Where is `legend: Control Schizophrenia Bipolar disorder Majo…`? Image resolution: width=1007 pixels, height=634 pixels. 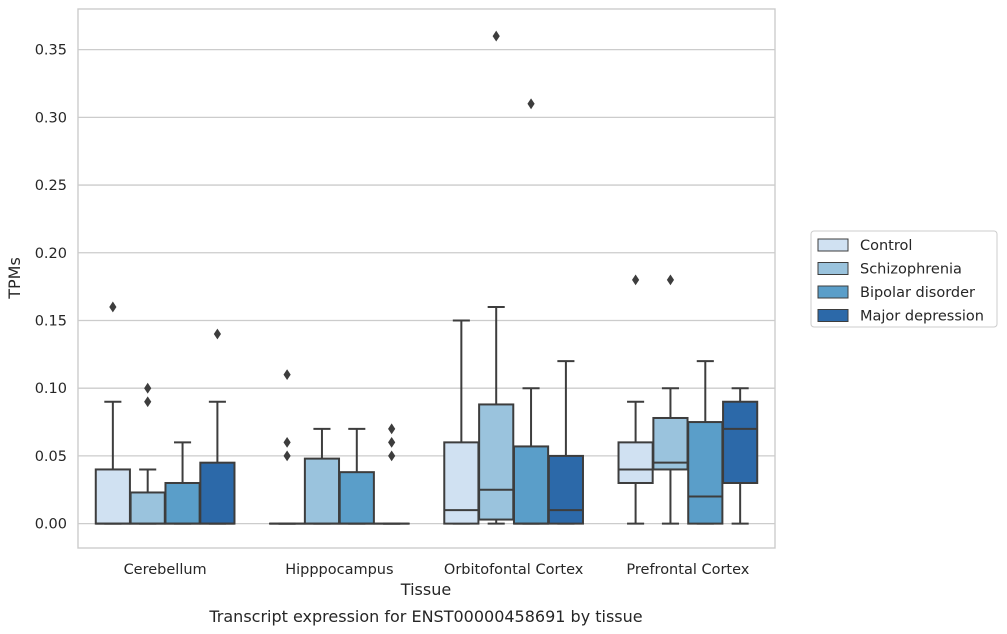 legend: Control Schizophrenia Bipolar disorder Majo… is located at coordinates (904, 279).